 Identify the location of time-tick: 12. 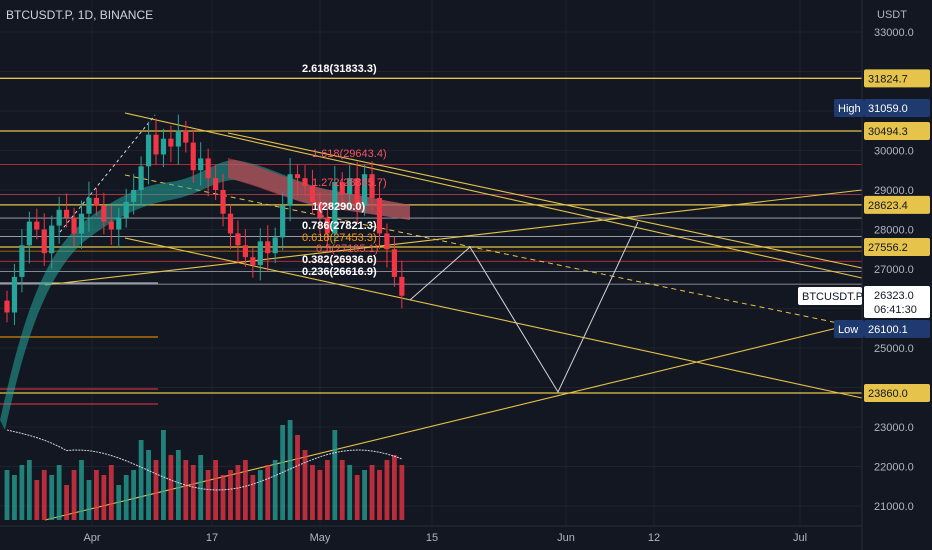
(654, 538).